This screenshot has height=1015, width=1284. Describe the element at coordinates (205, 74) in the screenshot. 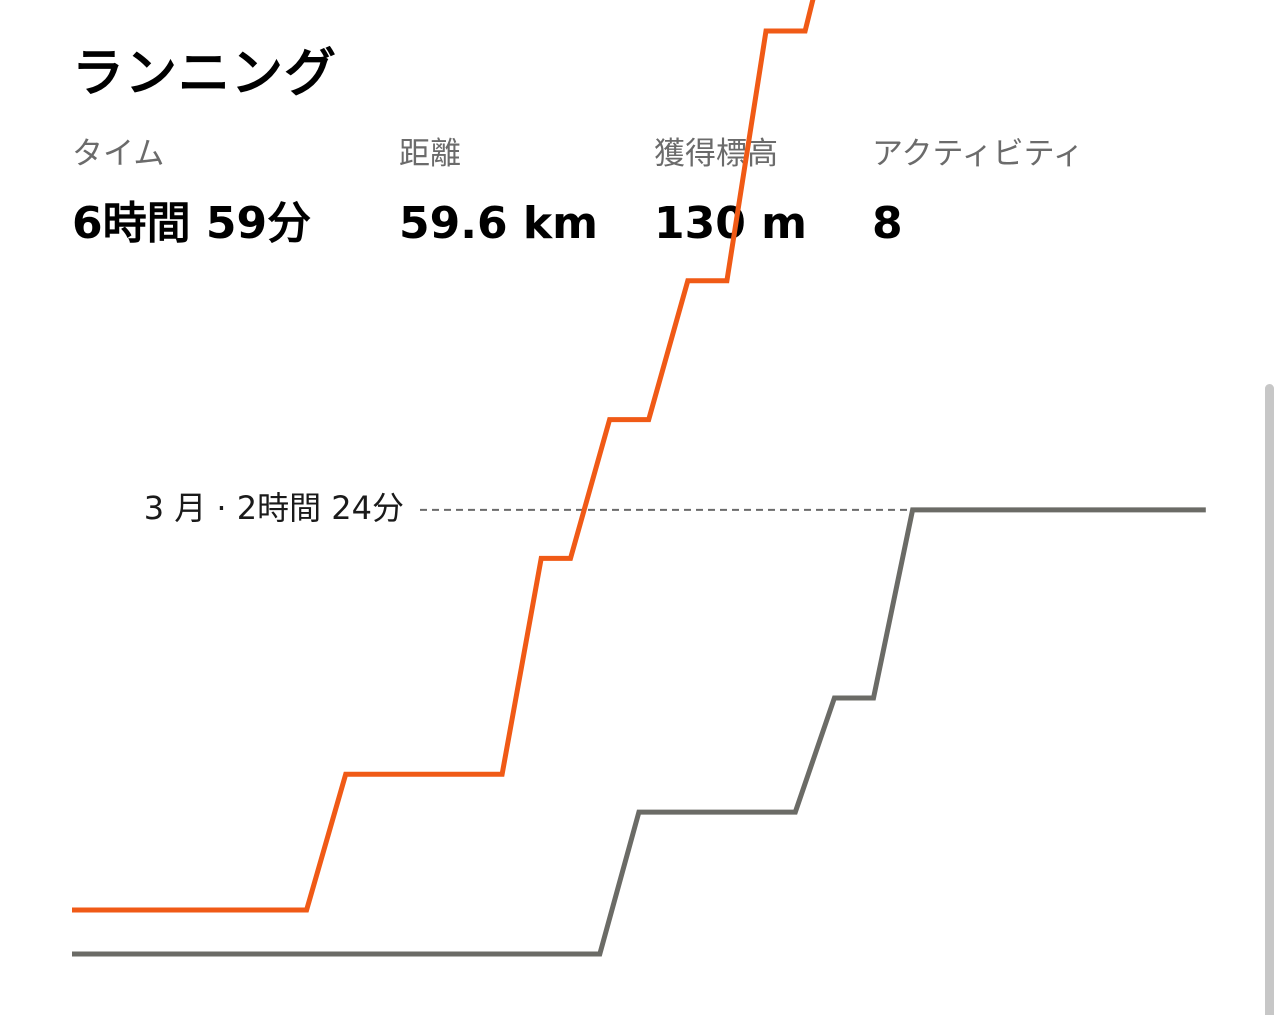

I see `page-title: ランニング` at that location.